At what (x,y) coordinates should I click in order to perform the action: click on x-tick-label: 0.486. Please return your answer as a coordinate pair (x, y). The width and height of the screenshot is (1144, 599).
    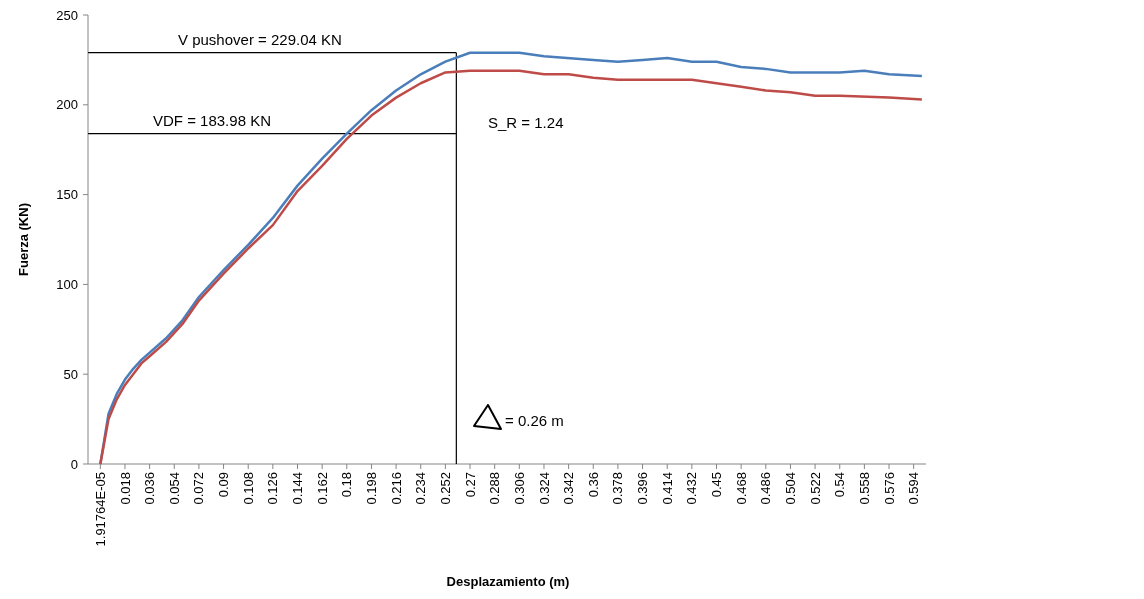
    Looking at the image, I should click on (766, 488).